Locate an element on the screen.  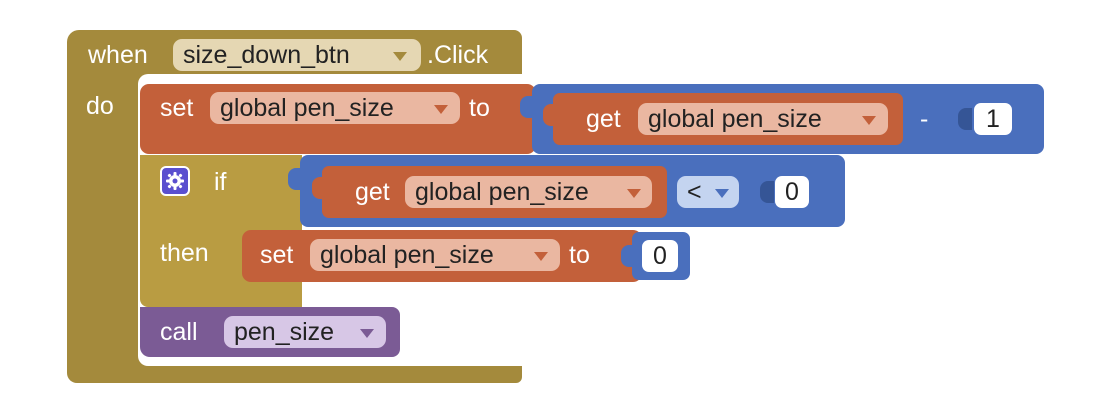
number-field-1: 1 is located at coordinates (993, 119).